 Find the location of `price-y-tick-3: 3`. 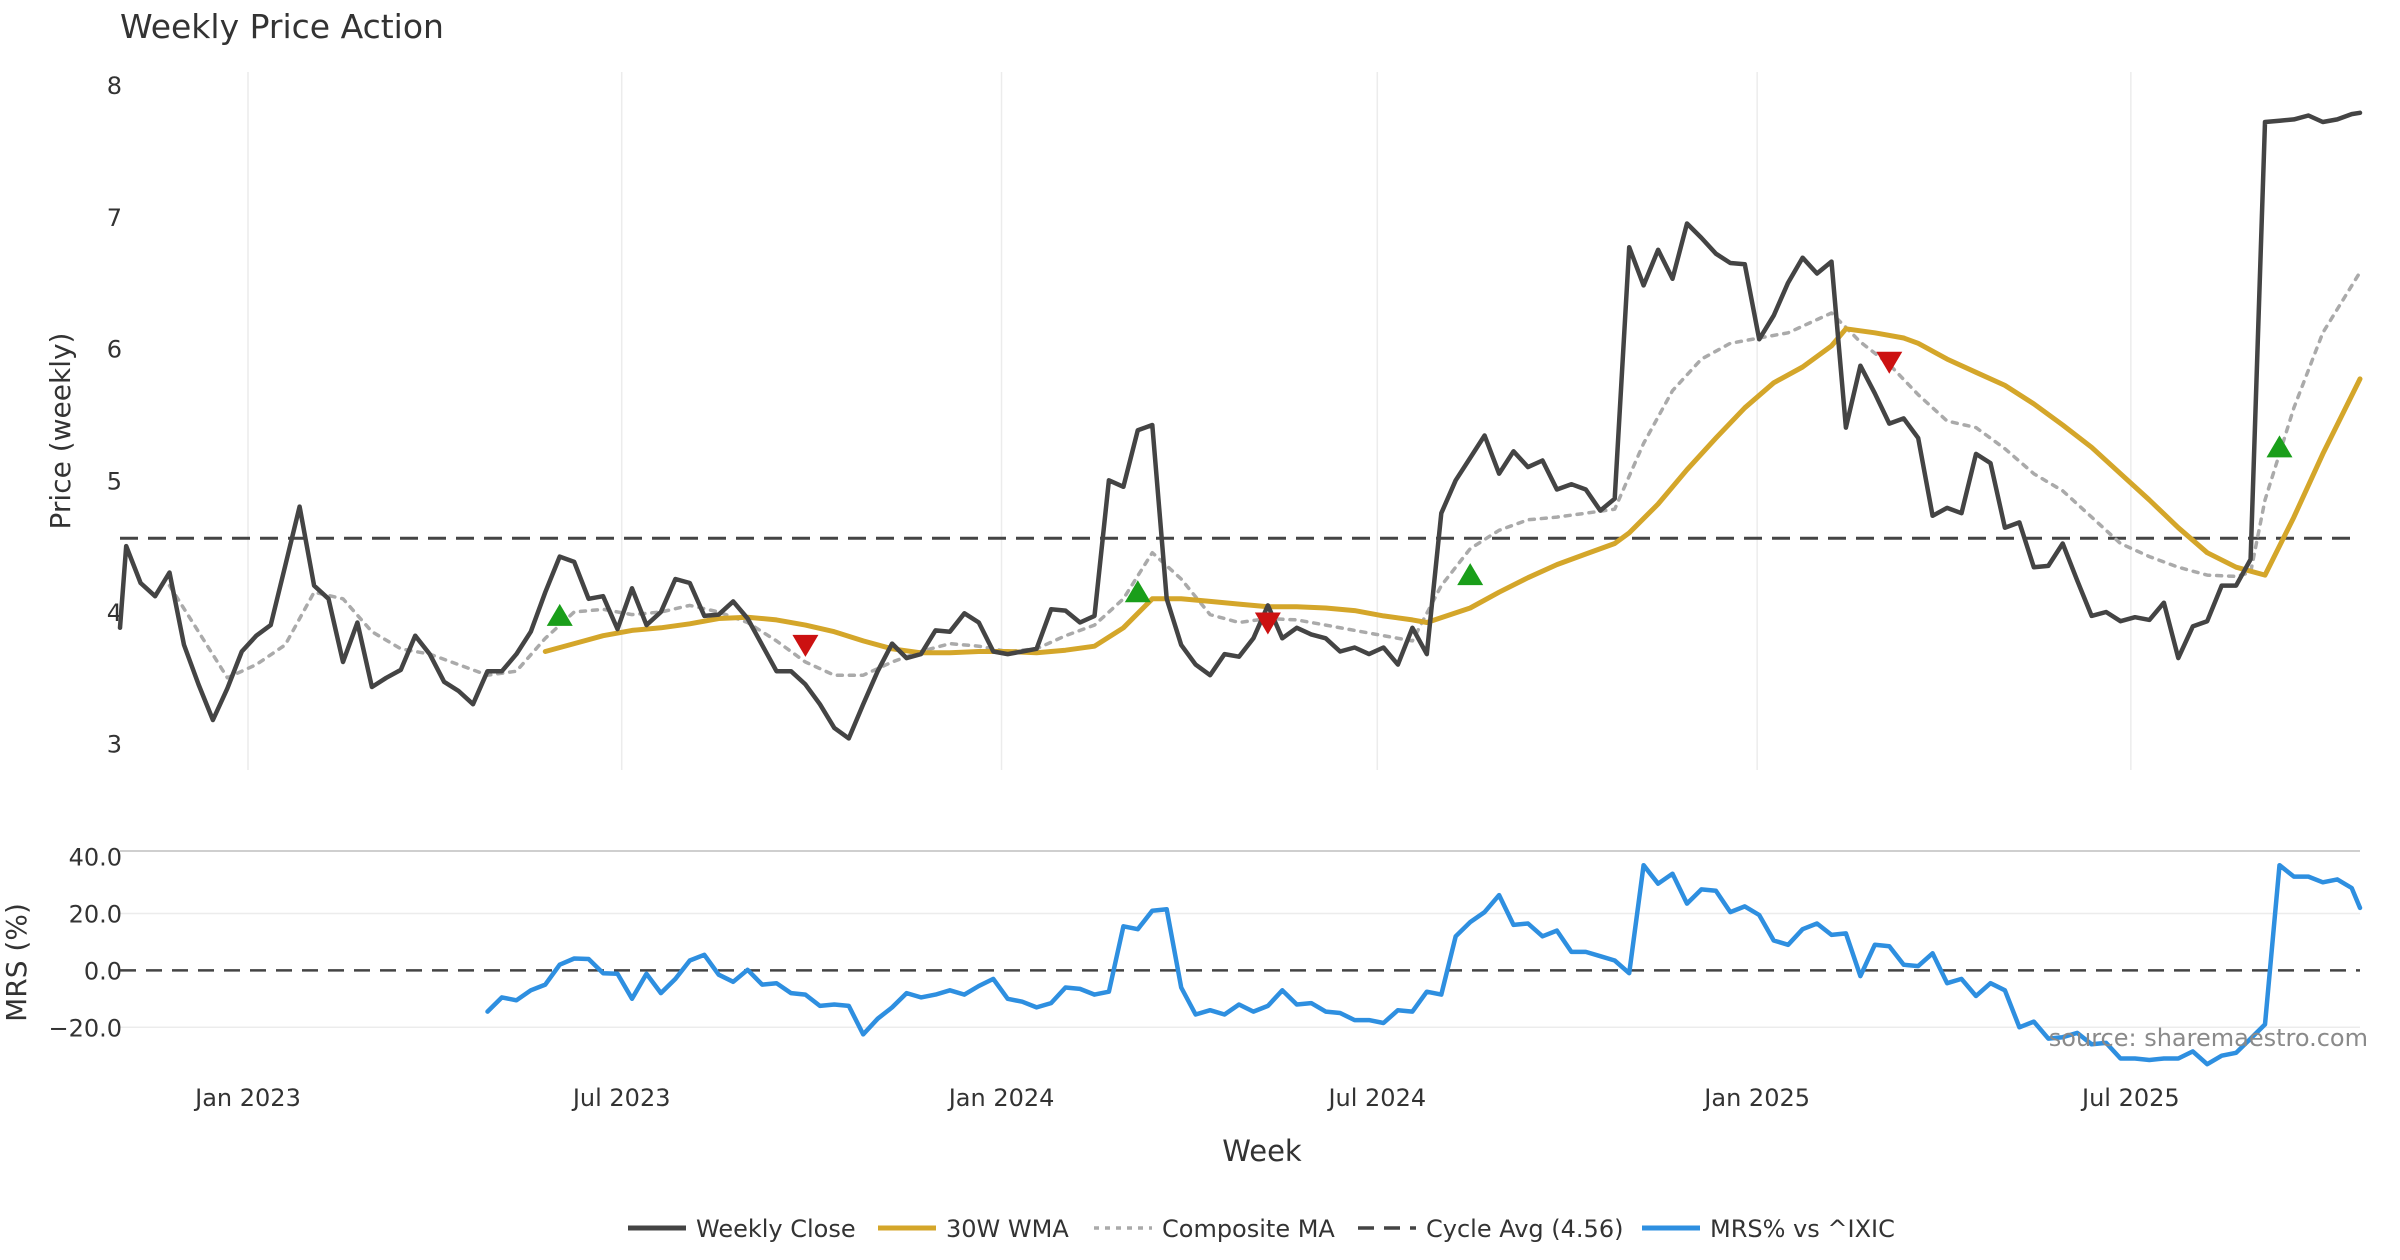

price-y-tick-3: 3 is located at coordinates (114, 745).